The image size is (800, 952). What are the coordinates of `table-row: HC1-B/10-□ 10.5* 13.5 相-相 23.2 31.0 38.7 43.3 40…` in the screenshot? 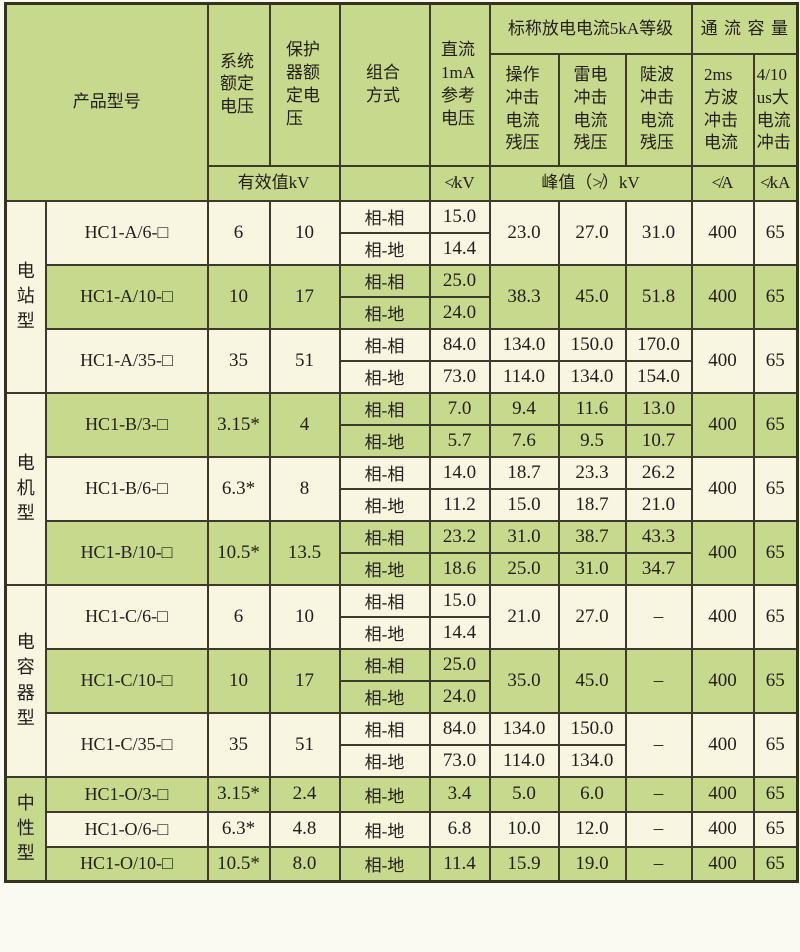 It's located at (402, 552).